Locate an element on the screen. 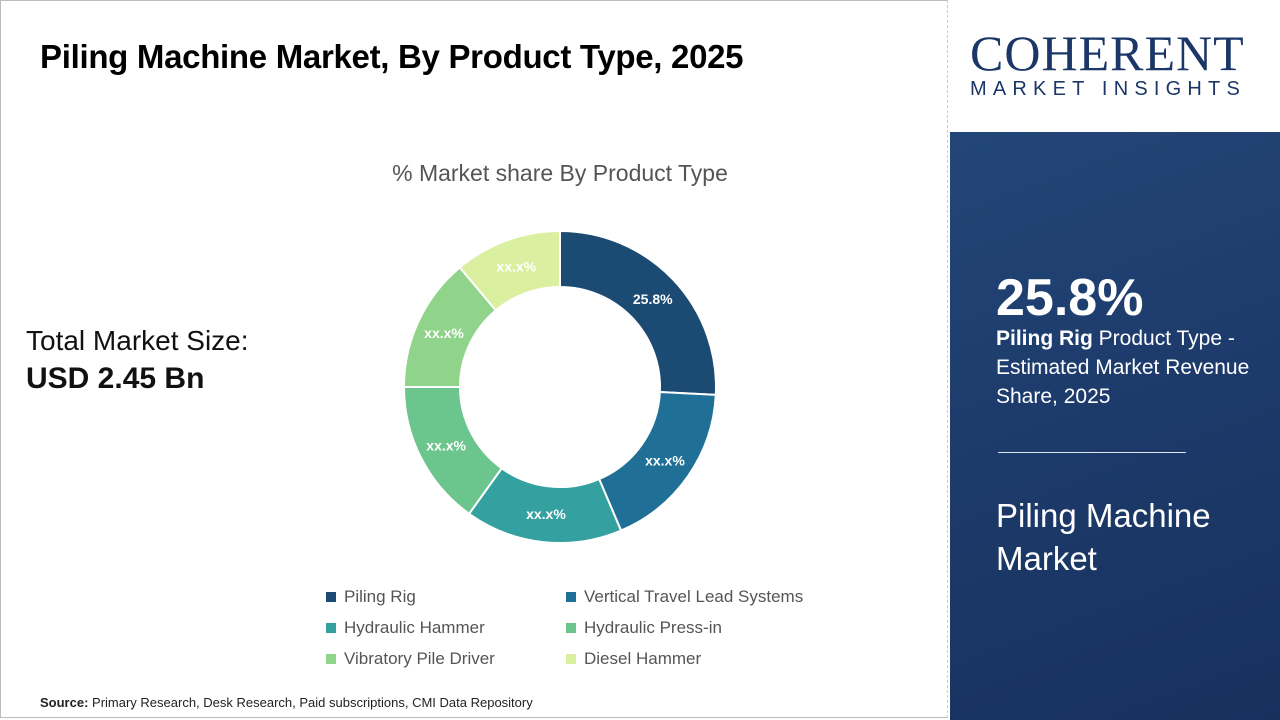 The image size is (1280, 720). legend-item: Vibratory Pile Driver is located at coordinates (446, 659).